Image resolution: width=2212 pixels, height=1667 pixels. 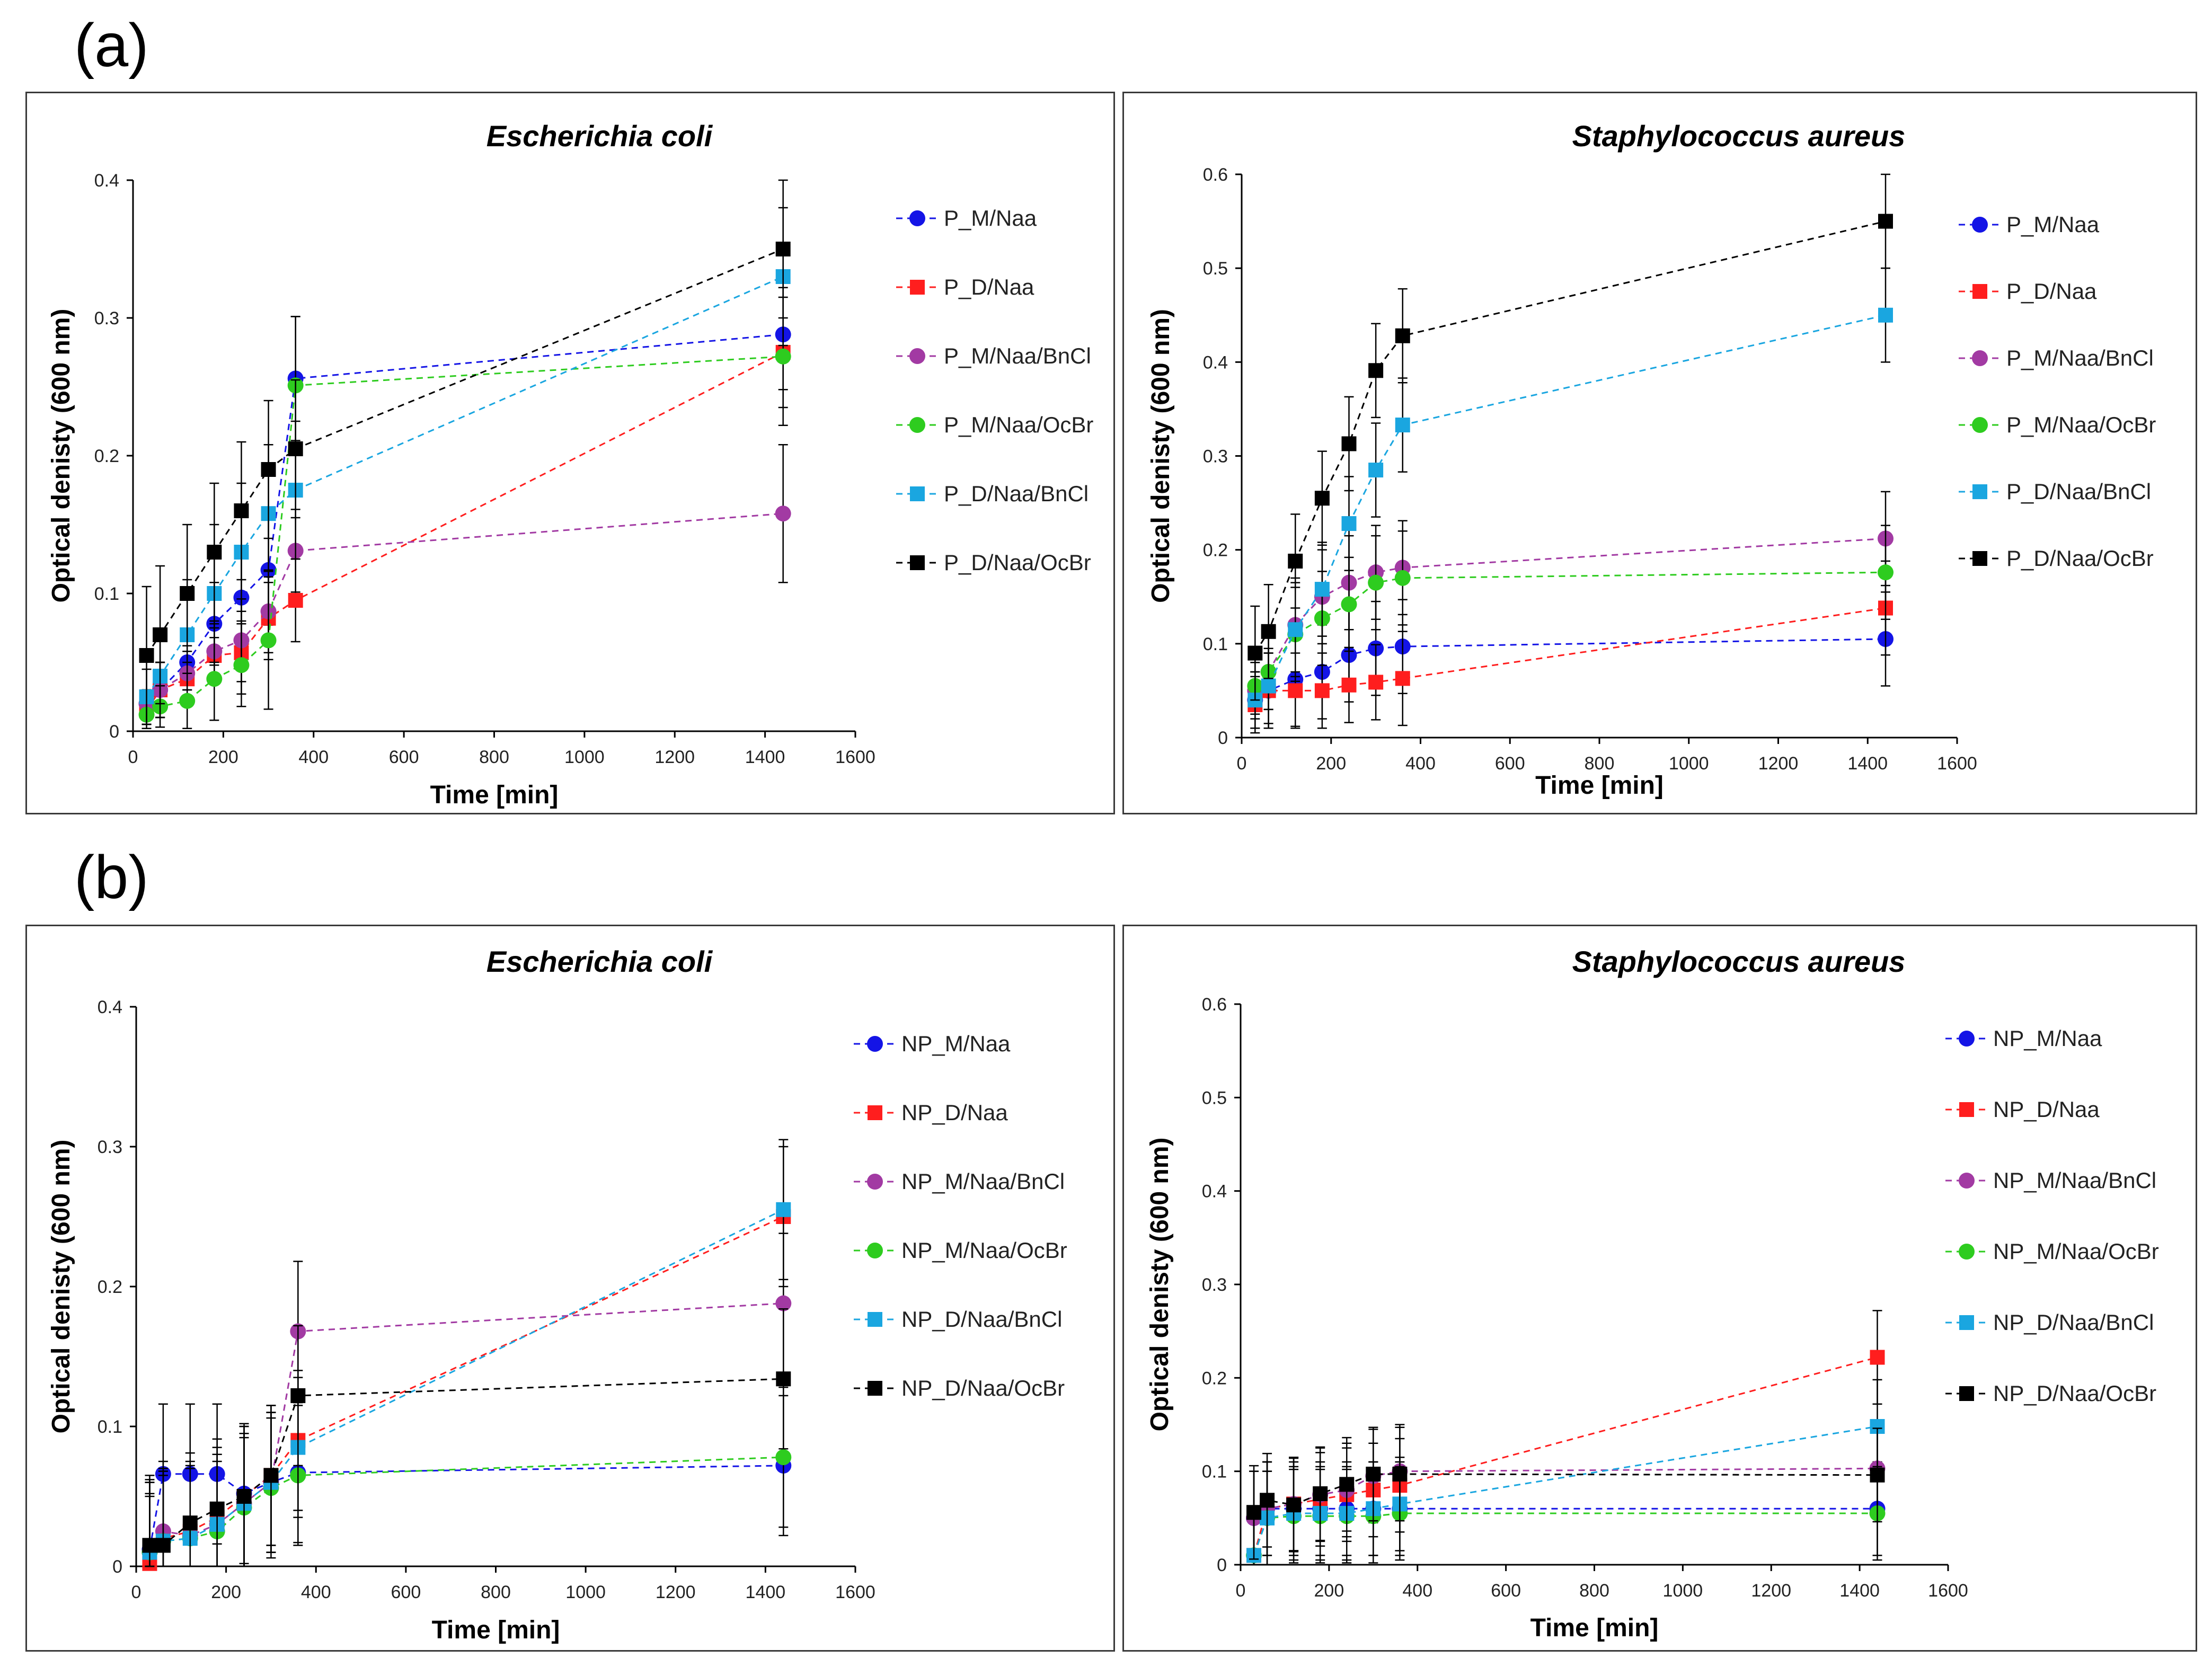 I want to click on chart-b-saureus-legend-entry-np-m-naa-ocbr-label: NP_M/Naa/OcBr, so click(x=2076, y=1251).